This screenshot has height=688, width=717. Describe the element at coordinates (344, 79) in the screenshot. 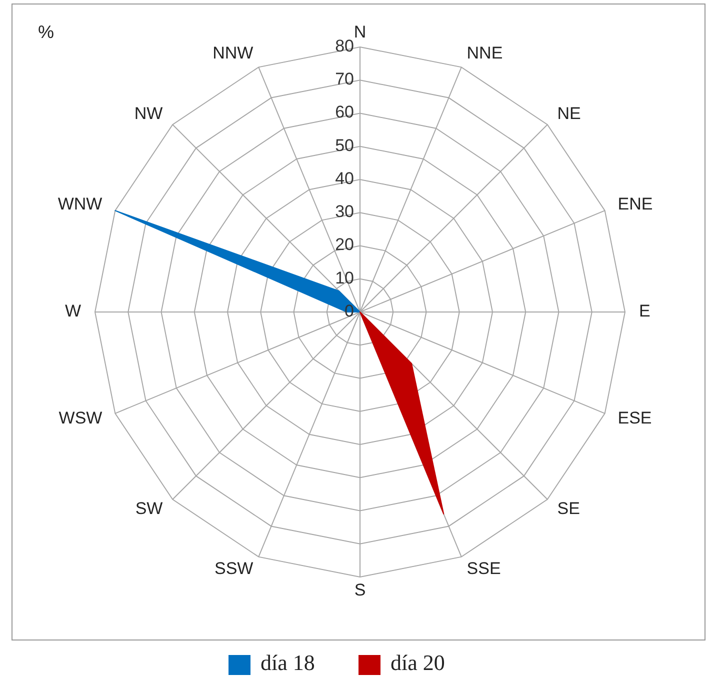

I see `y-tick-label: 70` at that location.